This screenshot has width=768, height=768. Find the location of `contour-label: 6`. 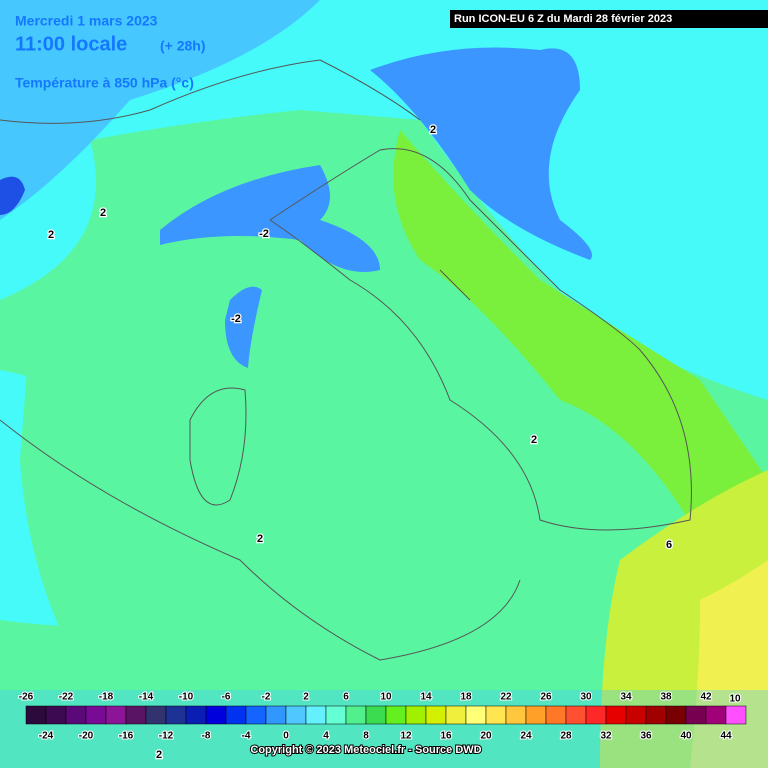

contour-label: 6 is located at coordinates (669, 545).